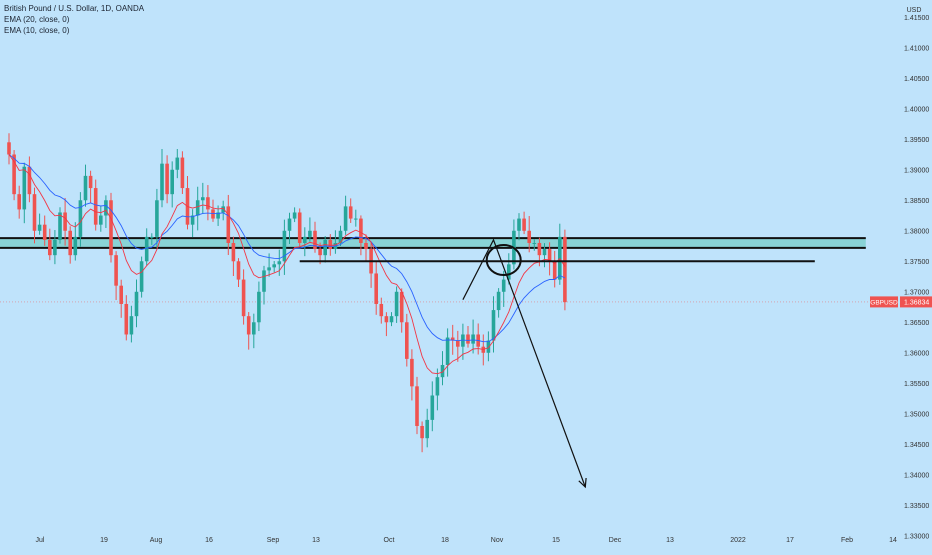  I want to click on time-tick-label: Nov, so click(497, 540).